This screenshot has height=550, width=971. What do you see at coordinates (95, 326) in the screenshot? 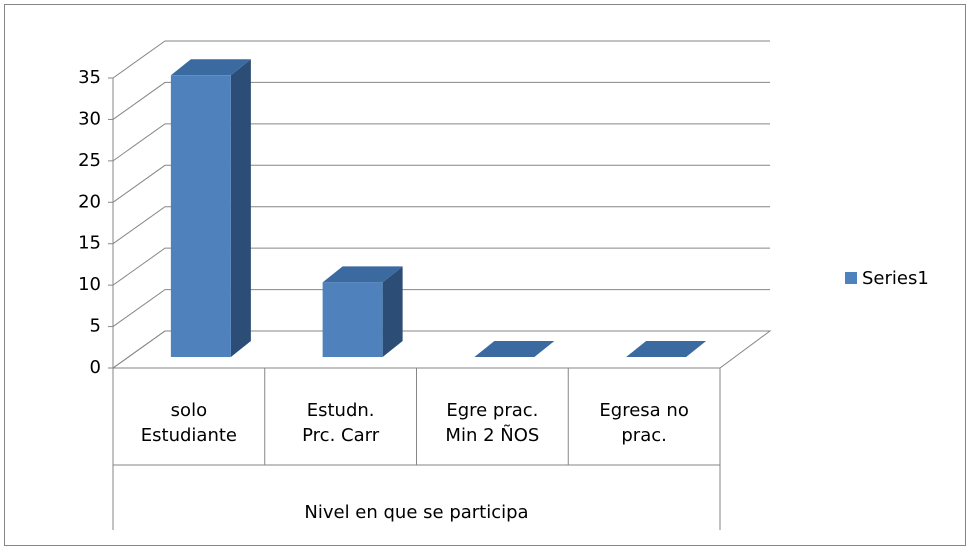
I see `y-tick-label: 5` at bounding box center [95, 326].